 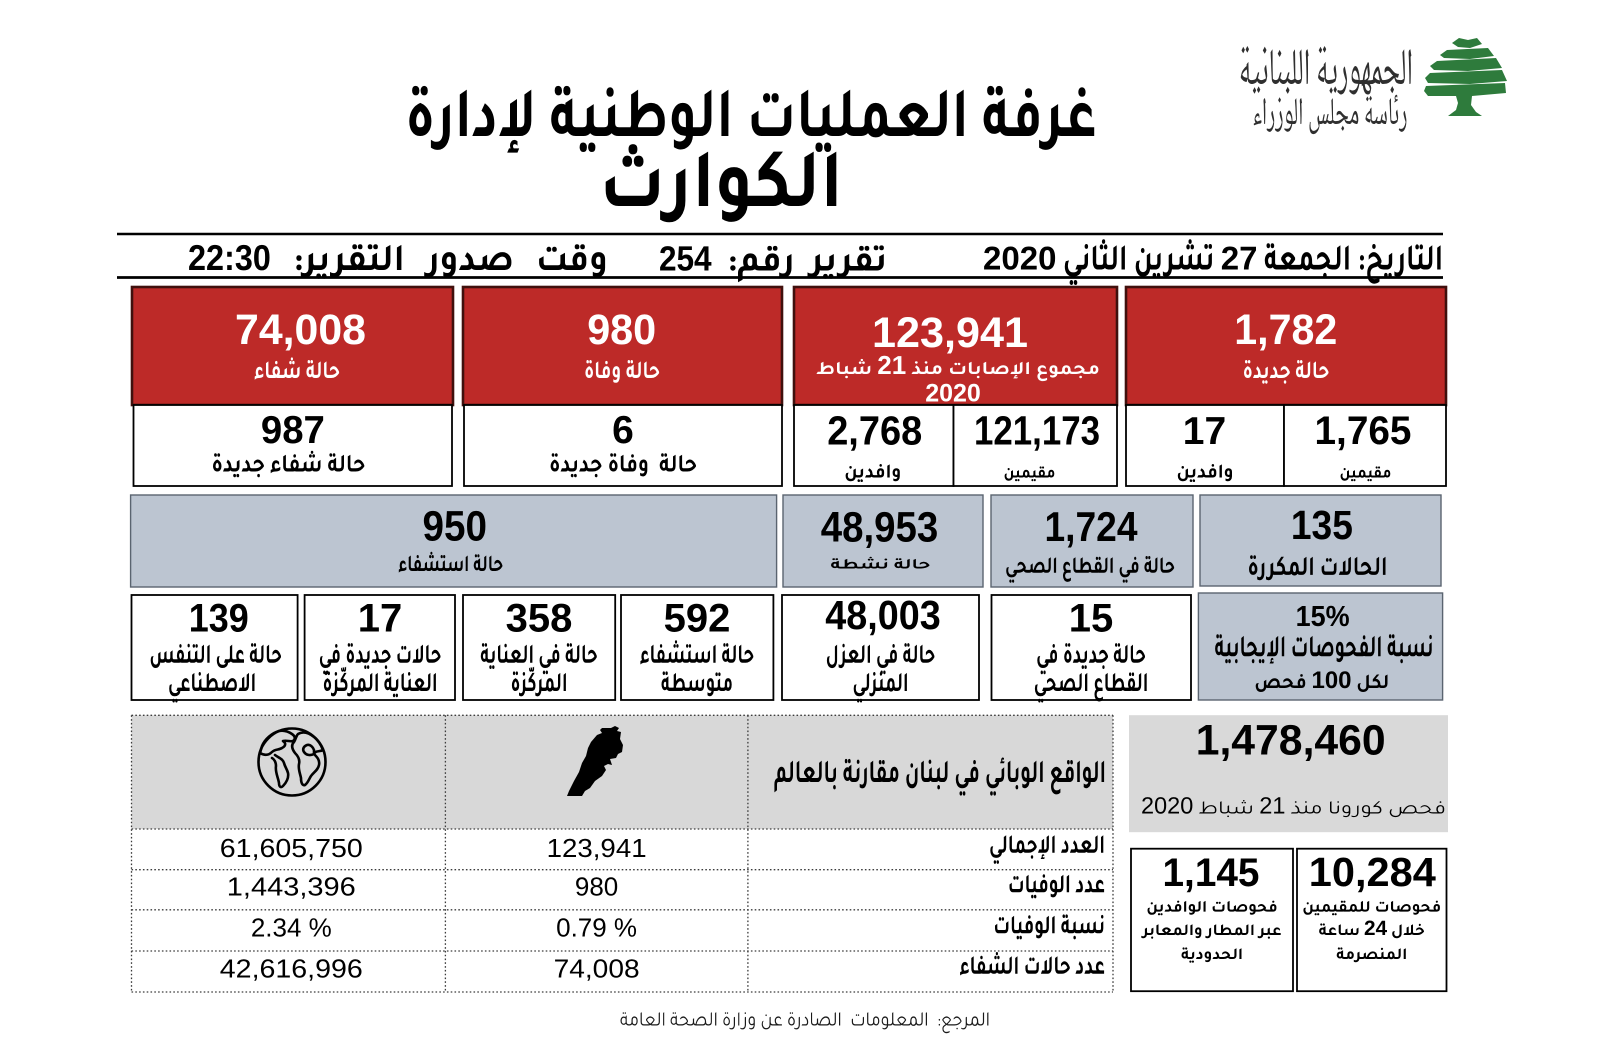 I want to click on svg-text: 135, so click(x=1322, y=525).